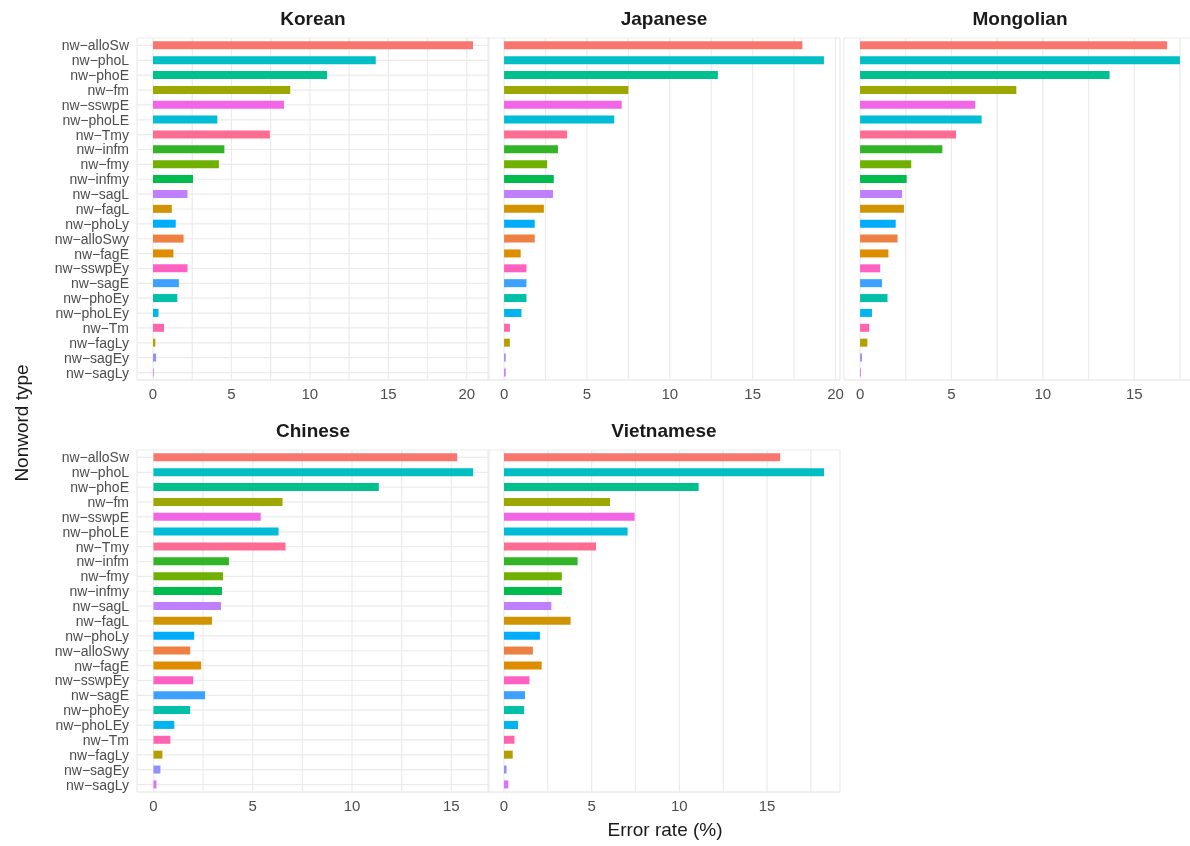 Image resolution: width=1190 pixels, height=846 pixels. What do you see at coordinates (664, 431) in the screenshot?
I see `chart-title: Vietnamese` at bounding box center [664, 431].